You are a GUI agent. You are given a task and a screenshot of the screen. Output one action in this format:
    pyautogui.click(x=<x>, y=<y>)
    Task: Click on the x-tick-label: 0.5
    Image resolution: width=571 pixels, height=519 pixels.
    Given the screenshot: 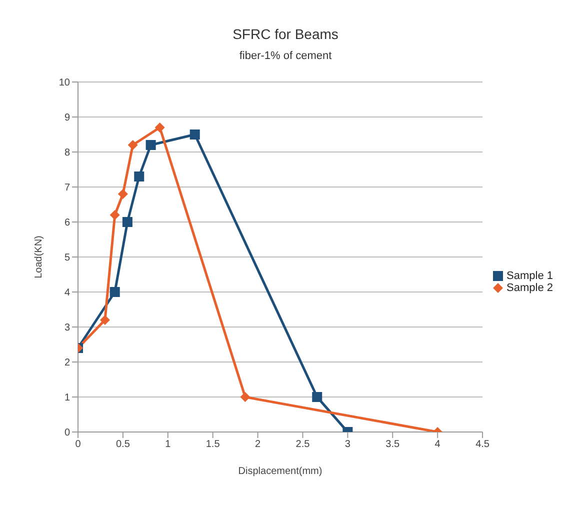 What is the action you would take?
    pyautogui.click(x=123, y=444)
    